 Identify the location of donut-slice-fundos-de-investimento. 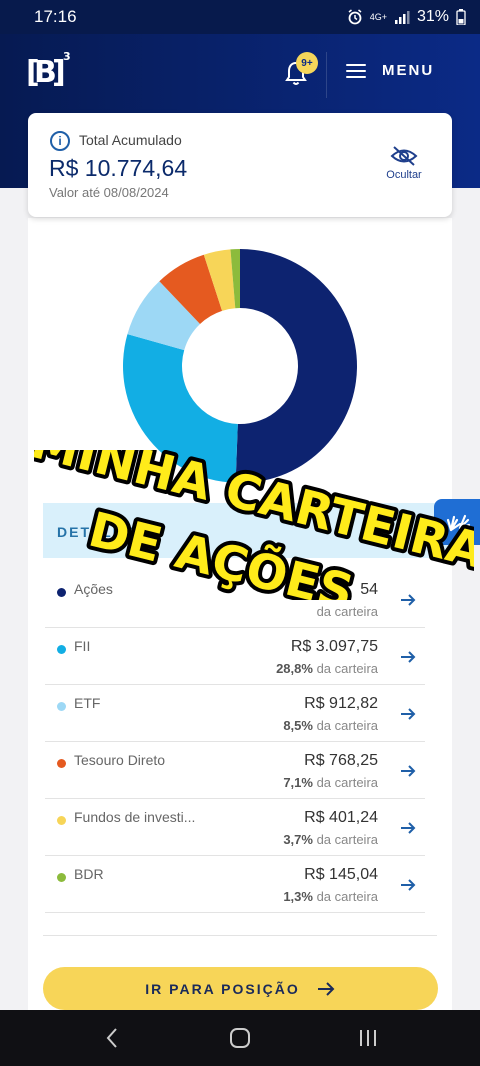
(219, 280).